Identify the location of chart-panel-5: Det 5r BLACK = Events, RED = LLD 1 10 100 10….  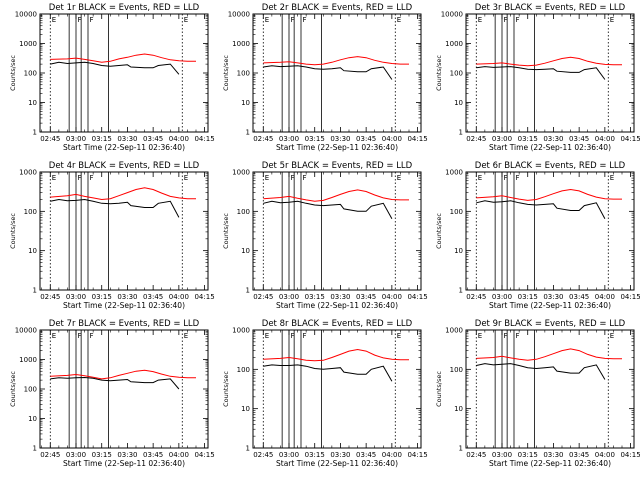
(325, 235).